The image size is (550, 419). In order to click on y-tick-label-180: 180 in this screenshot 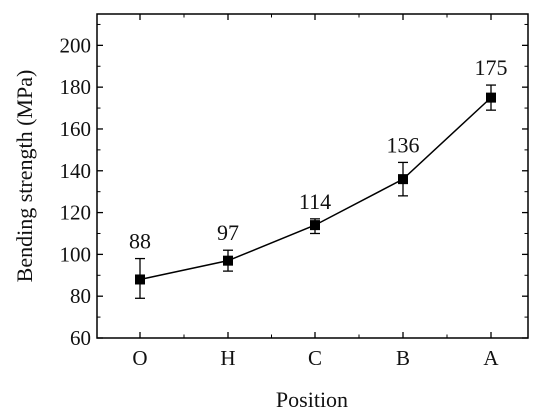, I will do `click(76, 87)`.